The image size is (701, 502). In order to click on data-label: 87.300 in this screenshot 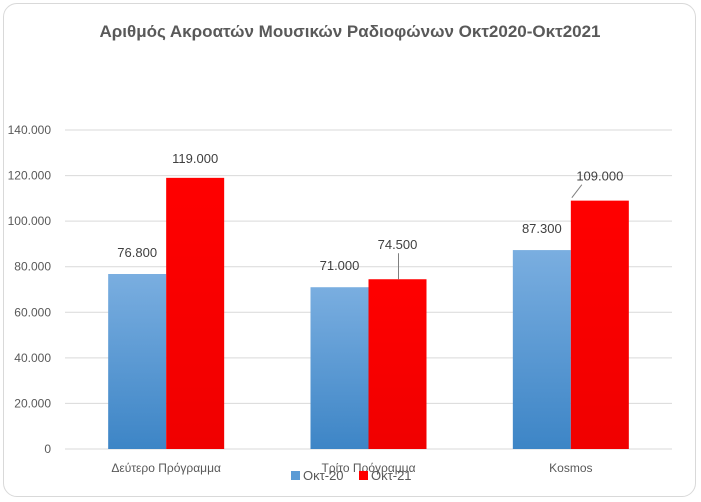, I will do `click(542, 228)`.